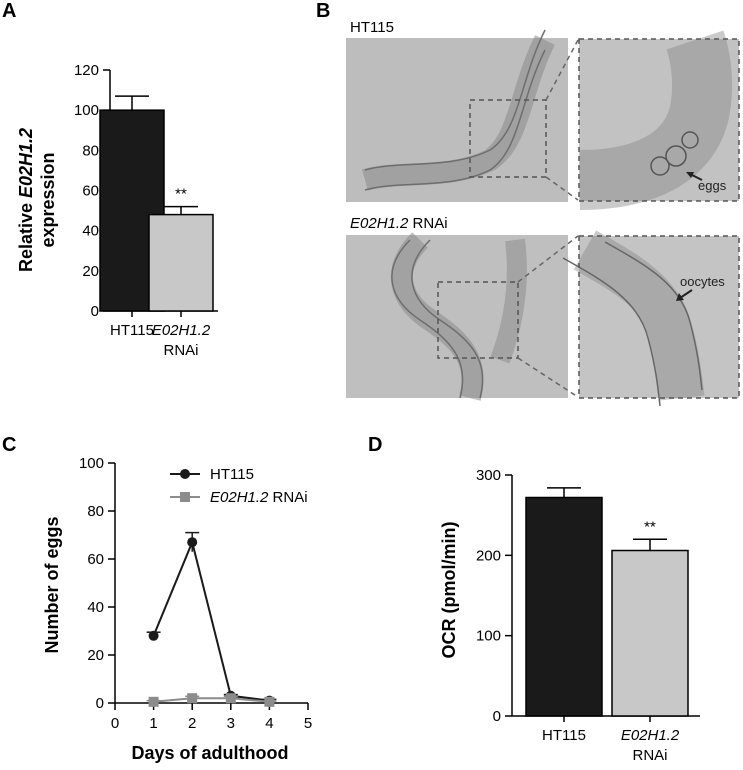  I want to click on x-tick-label: 4, so click(269, 723).